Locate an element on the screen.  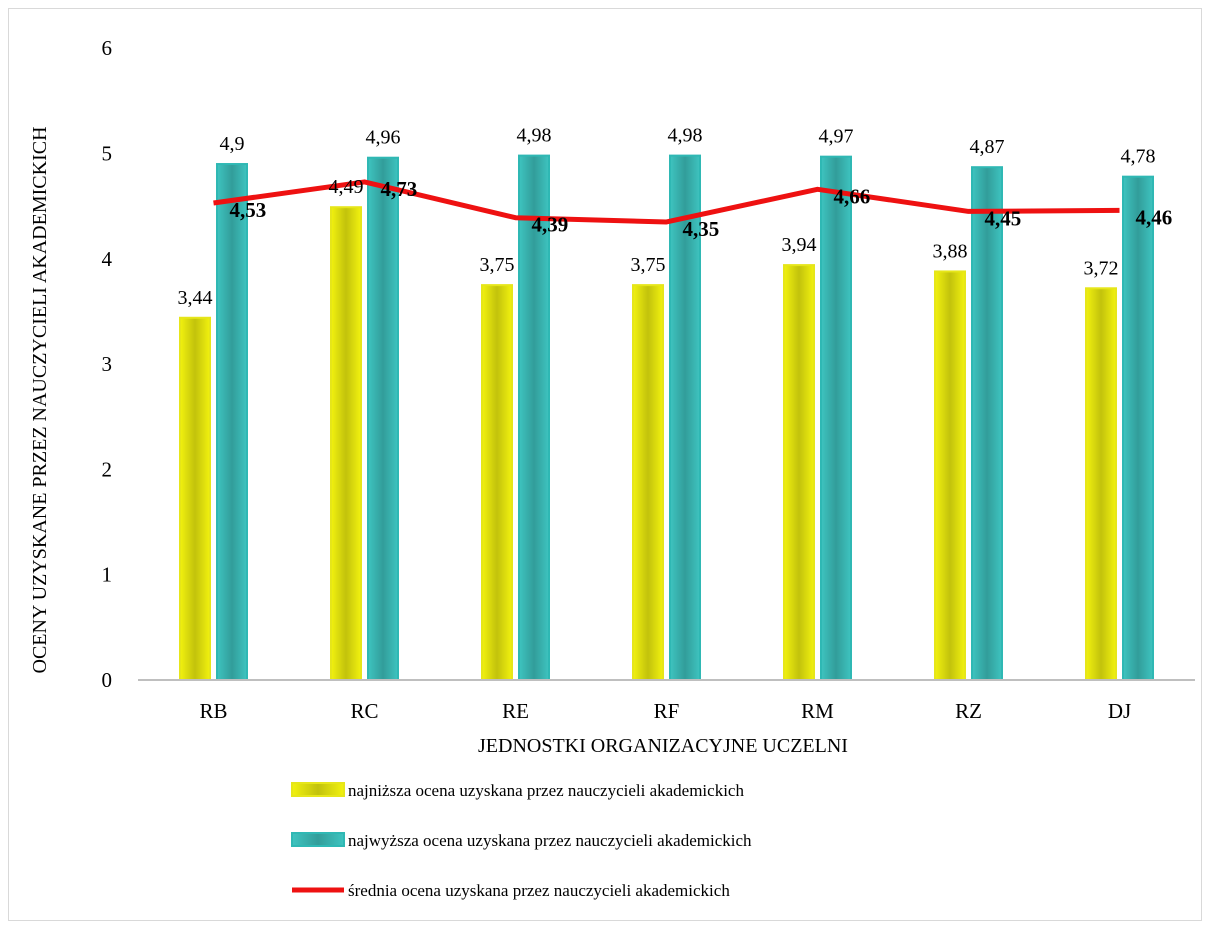
x-tick-label: RE is located at coordinates (515, 711).